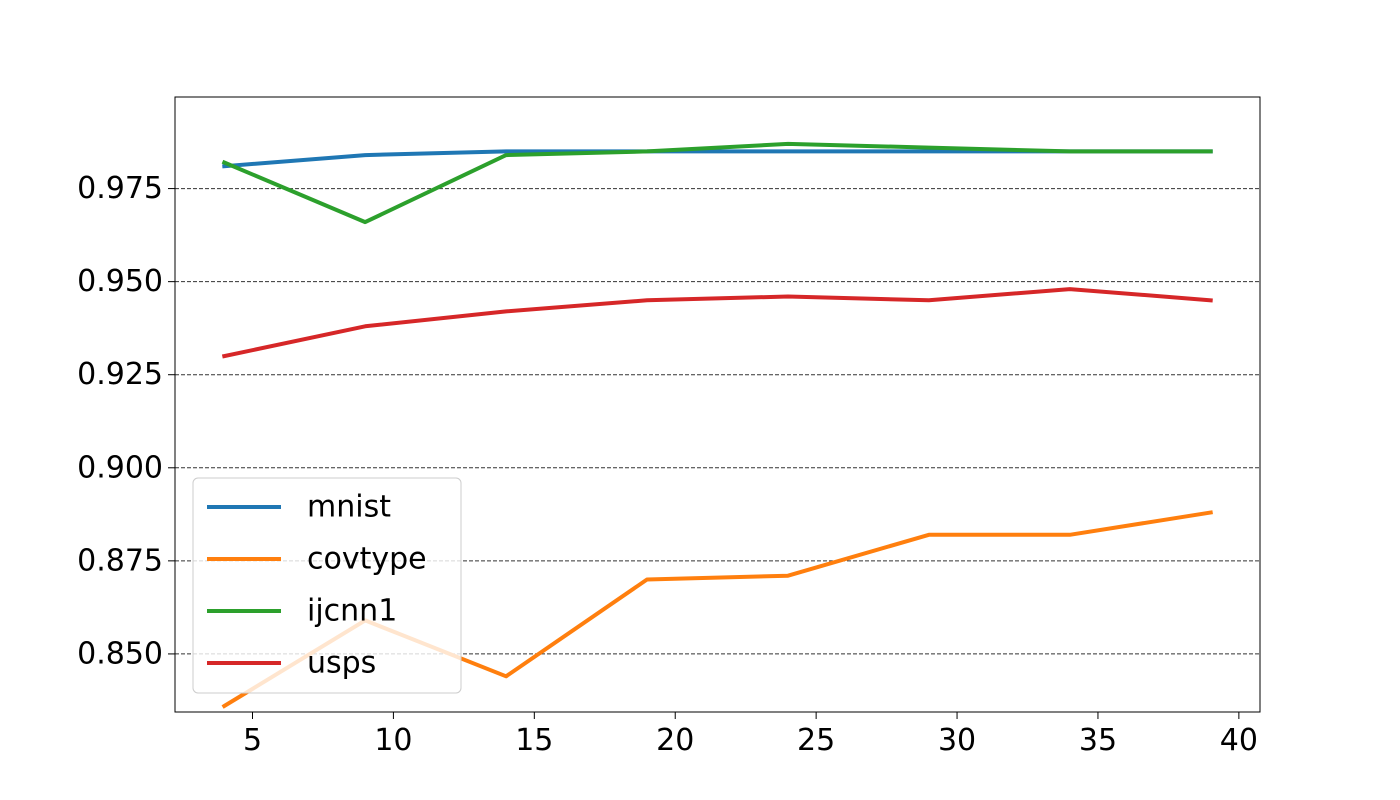  What do you see at coordinates (120, 281) in the screenshot?
I see `y-tick-label: 0.950` at bounding box center [120, 281].